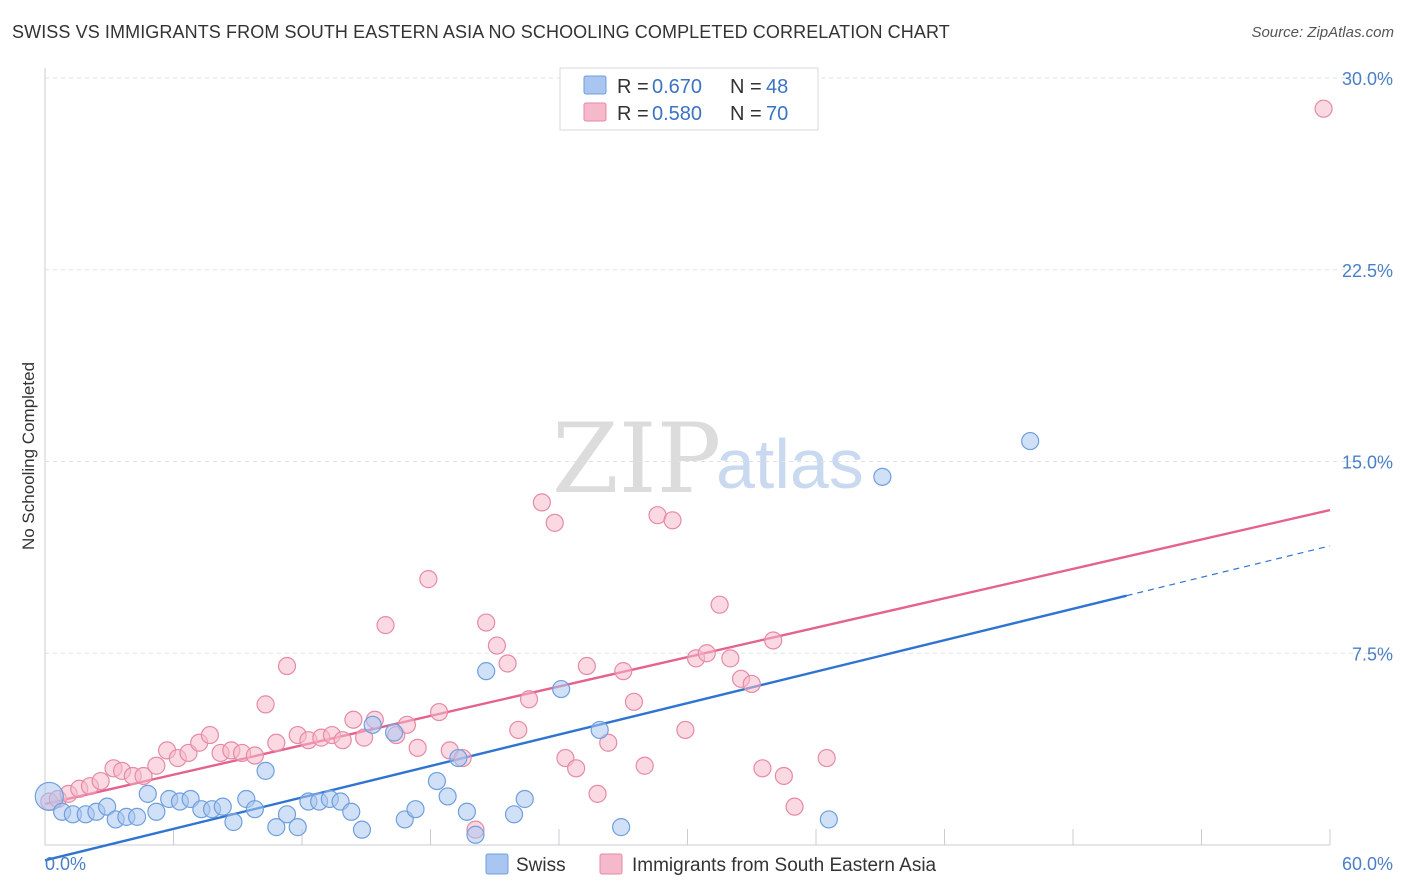 This screenshot has width=1406, height=892. Describe the element at coordinates (595, 112) in the screenshot. I see `legend-swatch-sea` at that location.